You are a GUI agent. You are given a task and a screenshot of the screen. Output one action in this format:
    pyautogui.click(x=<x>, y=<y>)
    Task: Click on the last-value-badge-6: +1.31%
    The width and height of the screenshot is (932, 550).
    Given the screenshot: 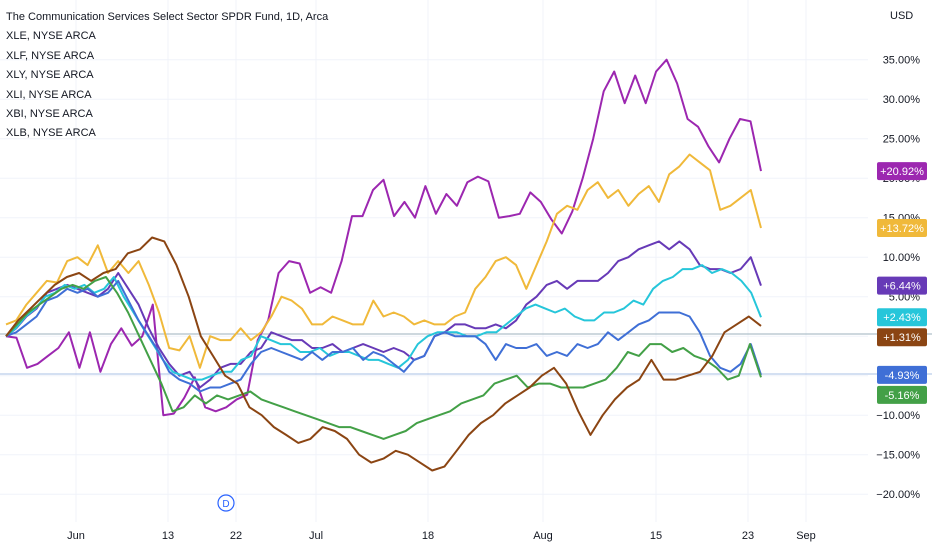 What is the action you would take?
    pyautogui.click(x=902, y=337)
    